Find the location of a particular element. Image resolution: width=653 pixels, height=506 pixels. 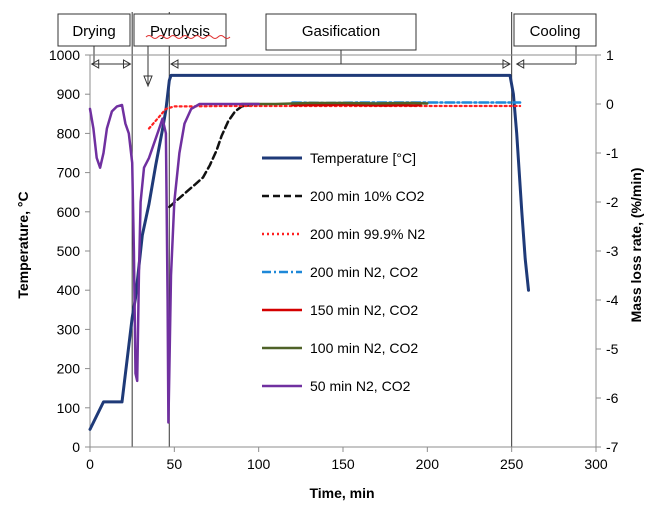

y-axis-left-title: Temperature, °C is located at coordinates (23, 244).